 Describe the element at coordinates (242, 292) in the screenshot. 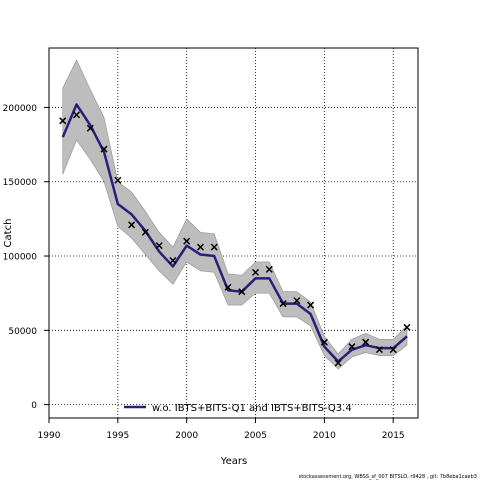

I see `observed-point-2004` at that location.